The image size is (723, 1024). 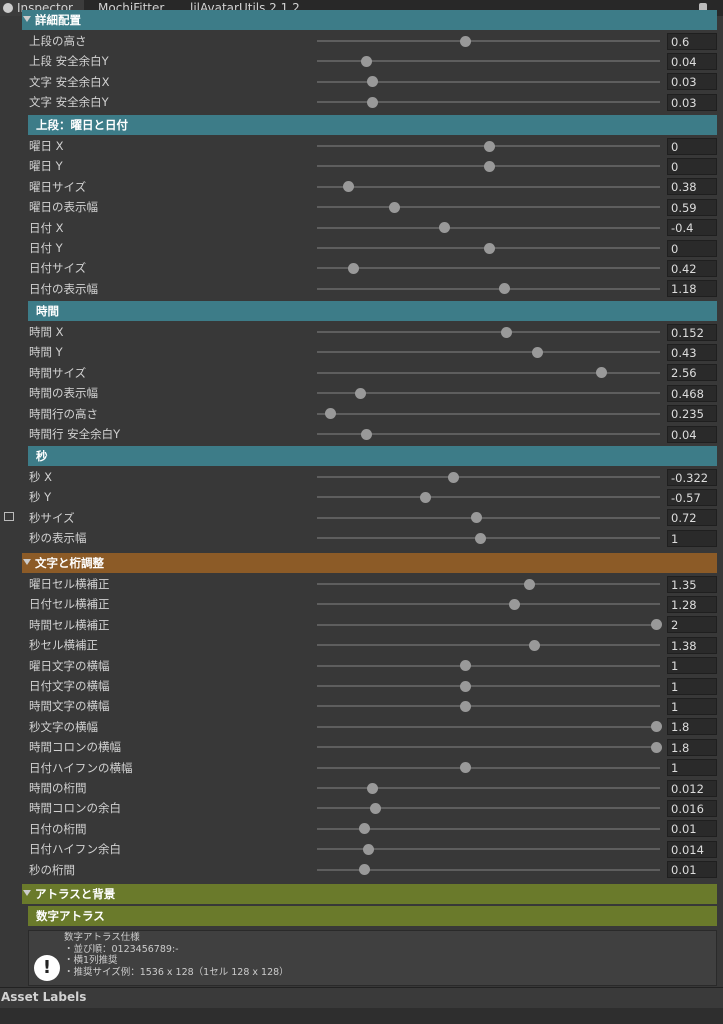 I want to click on value-field: -0.322, so click(x=692, y=477).